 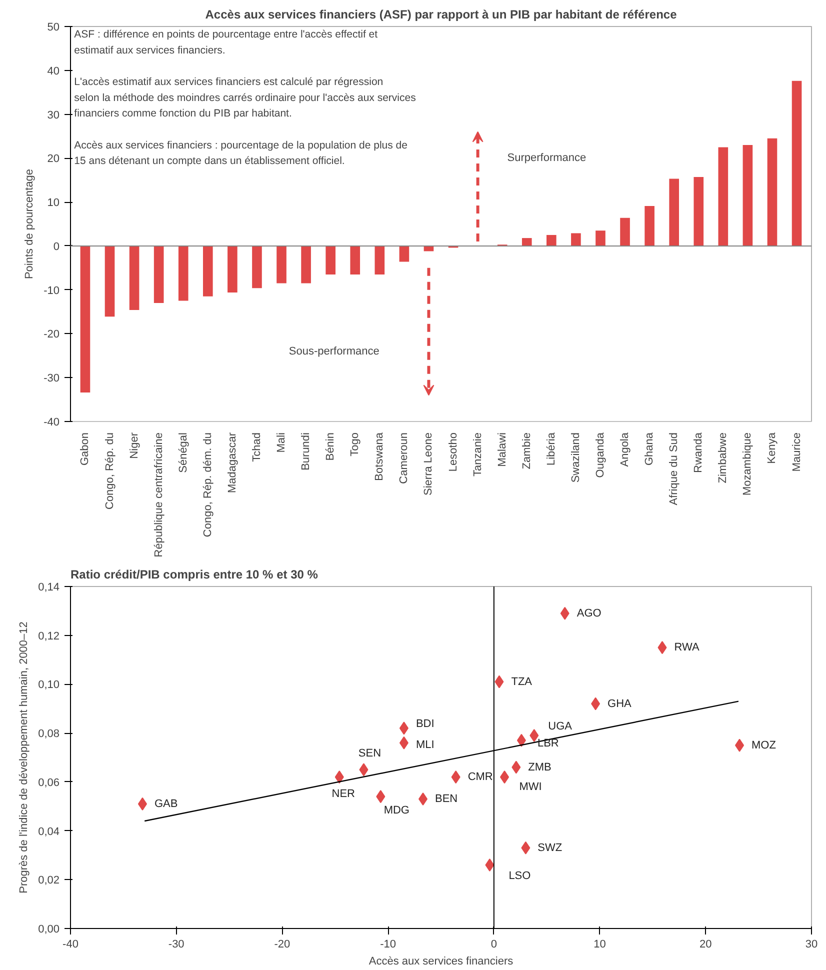 What do you see at coordinates (49, 636) in the screenshot?
I see `y-tick-label: 0,12` at bounding box center [49, 636].